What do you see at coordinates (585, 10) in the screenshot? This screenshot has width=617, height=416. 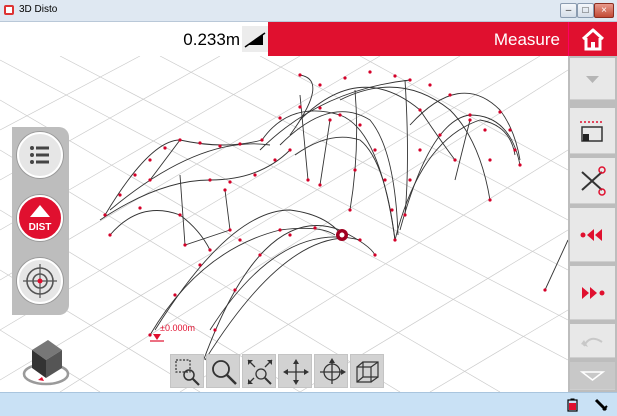 I see `maximize-button: □` at bounding box center [585, 10].